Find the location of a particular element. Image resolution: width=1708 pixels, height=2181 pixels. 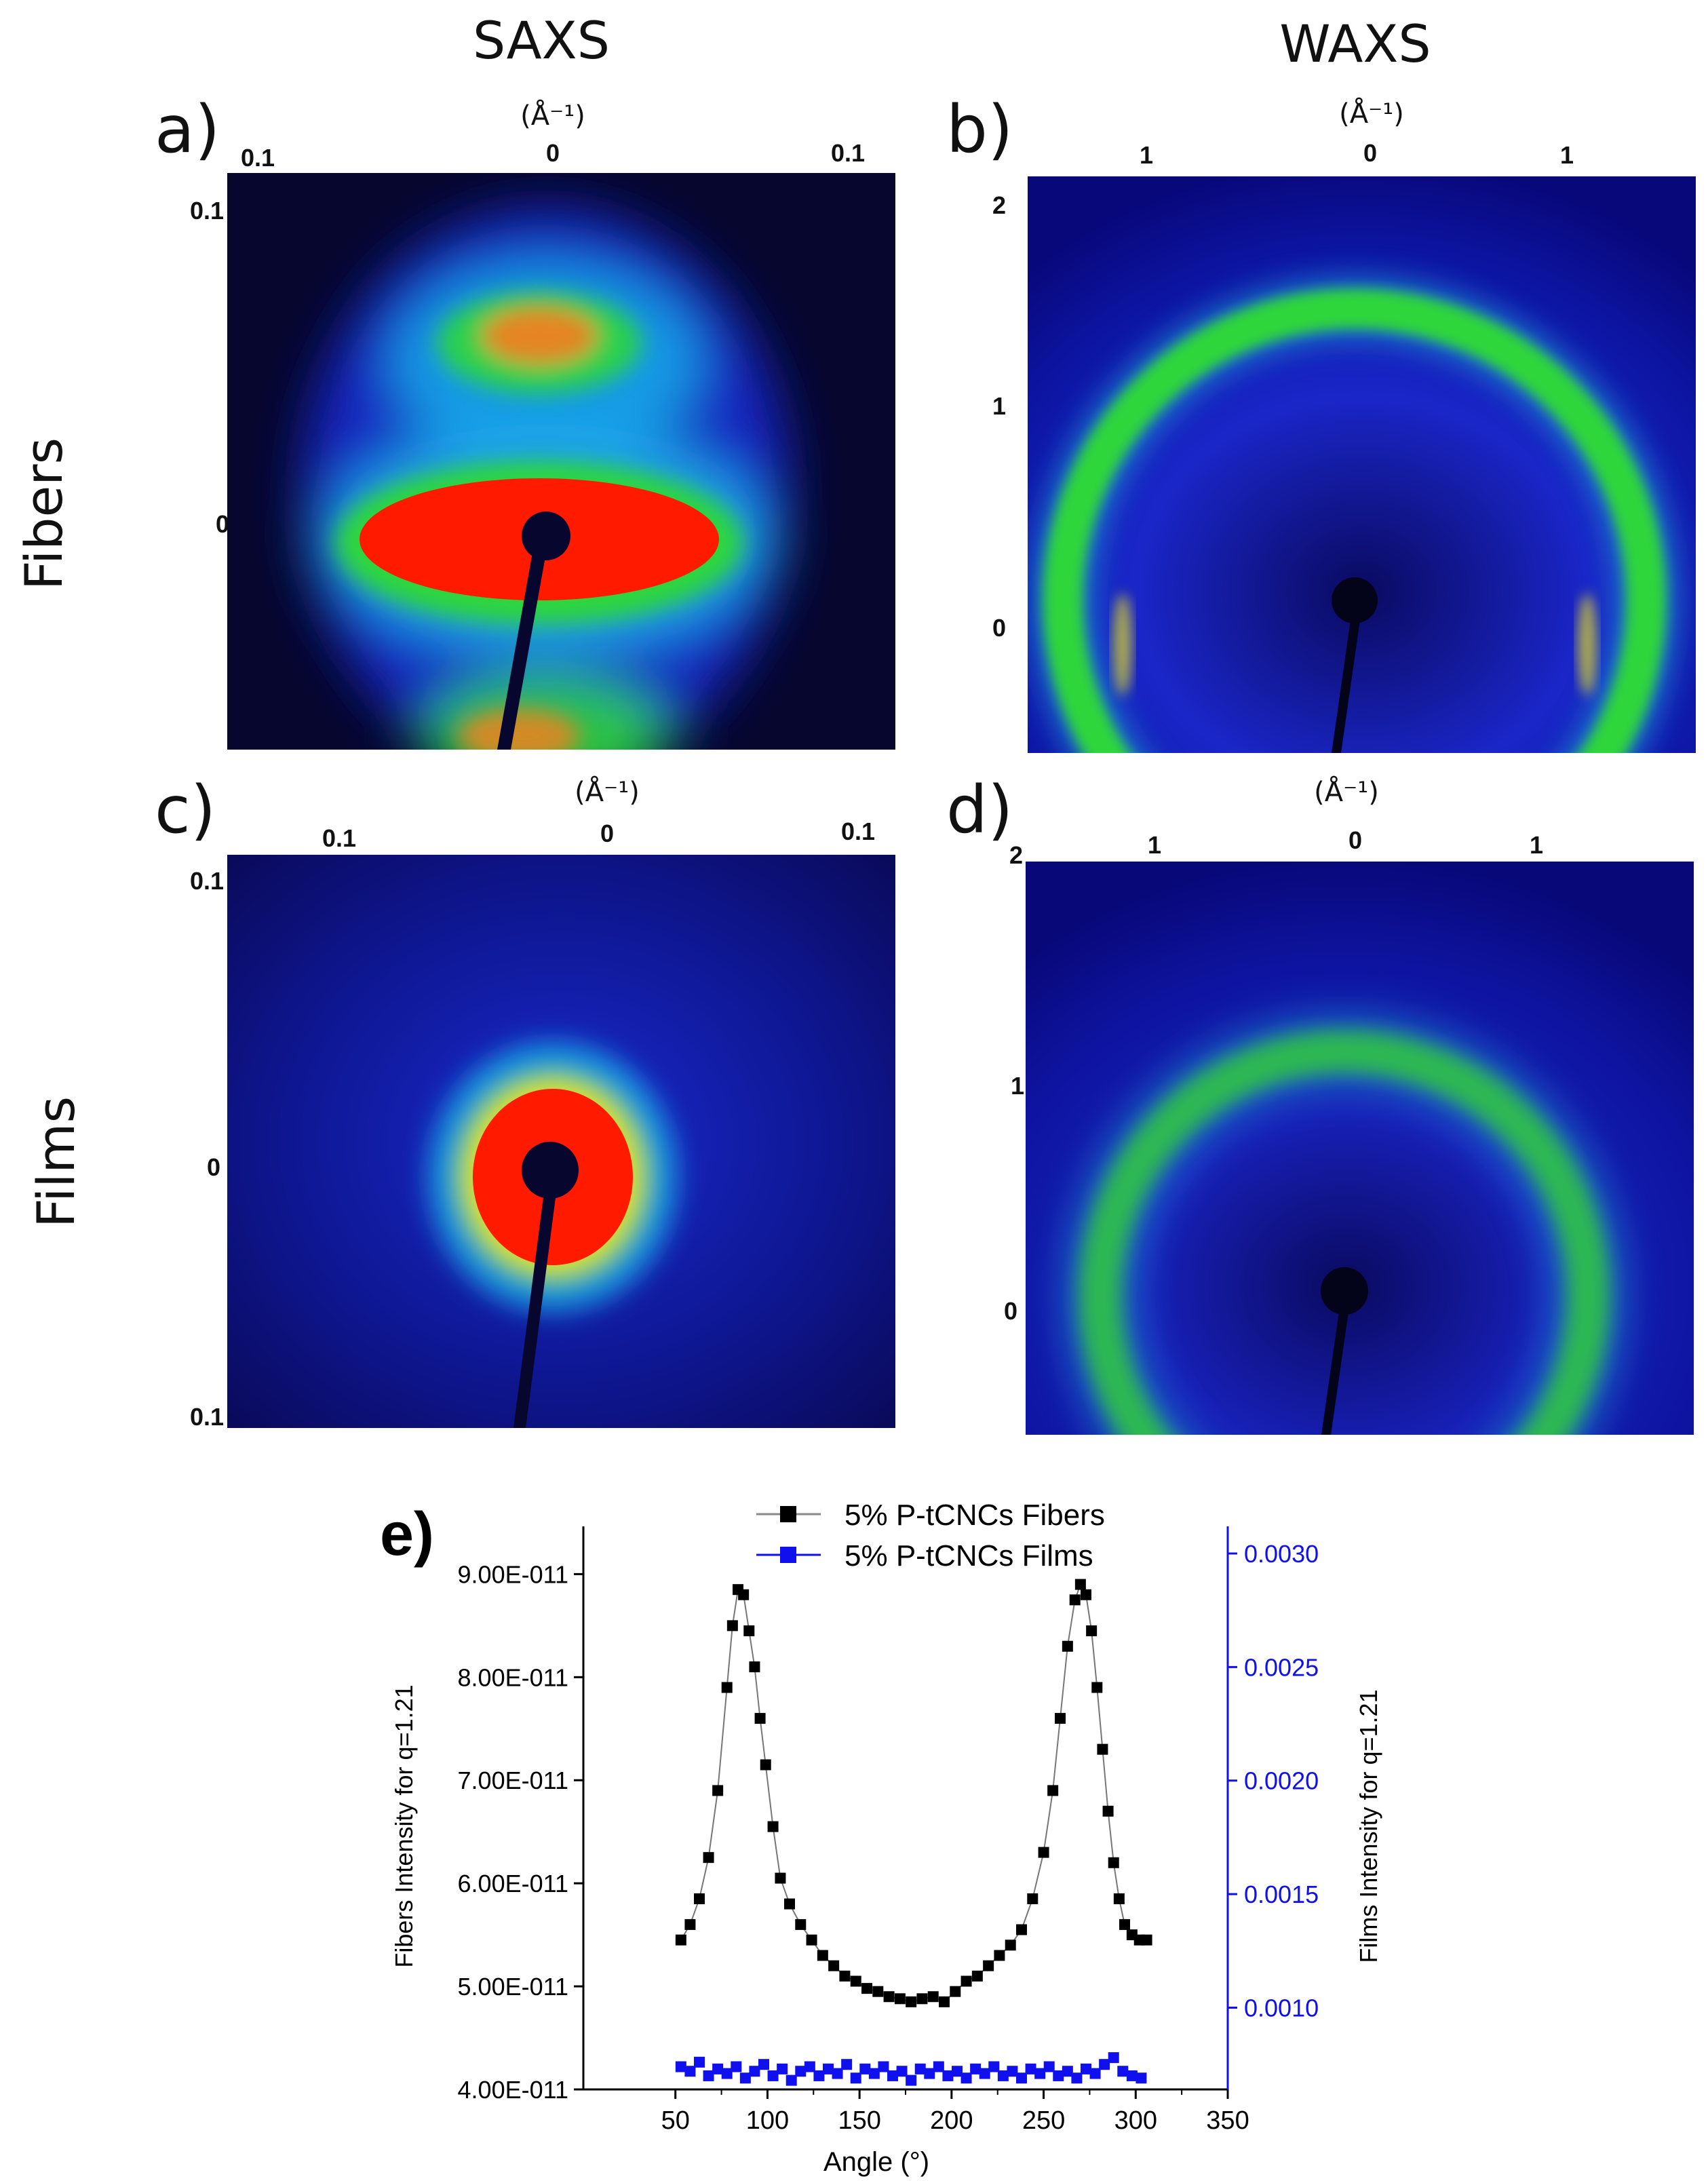

y-left-tick-label: 8.00E-011 is located at coordinates (513, 1677).